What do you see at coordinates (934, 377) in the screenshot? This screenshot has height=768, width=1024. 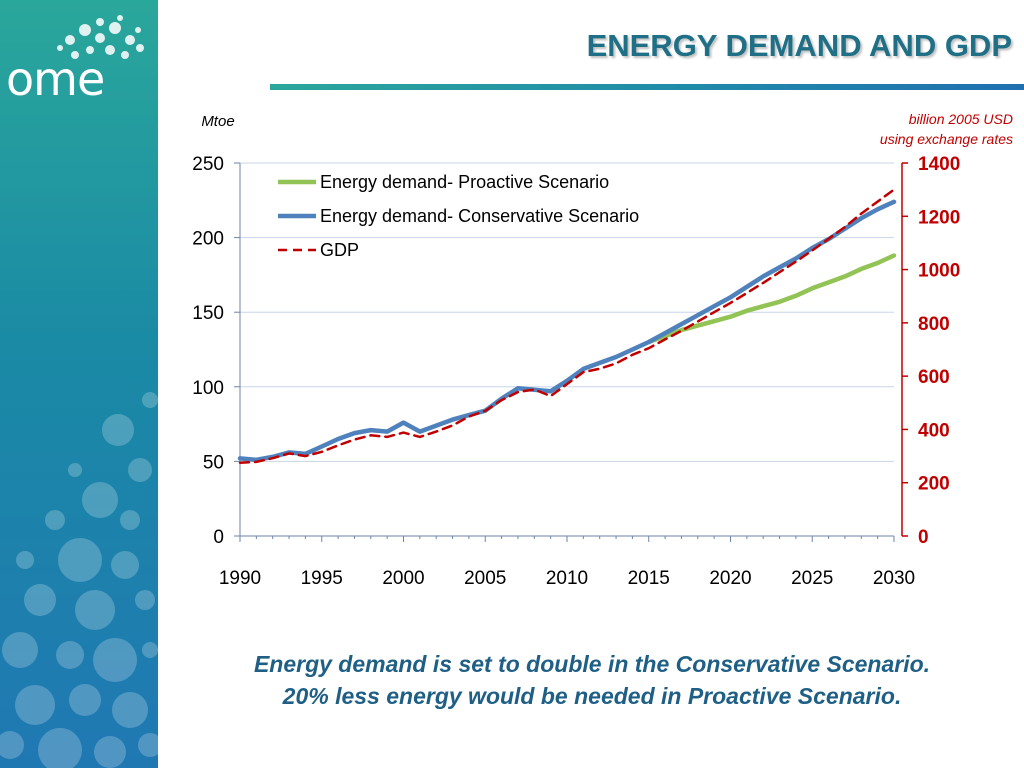 I see `right-tick-label: 600` at bounding box center [934, 377].